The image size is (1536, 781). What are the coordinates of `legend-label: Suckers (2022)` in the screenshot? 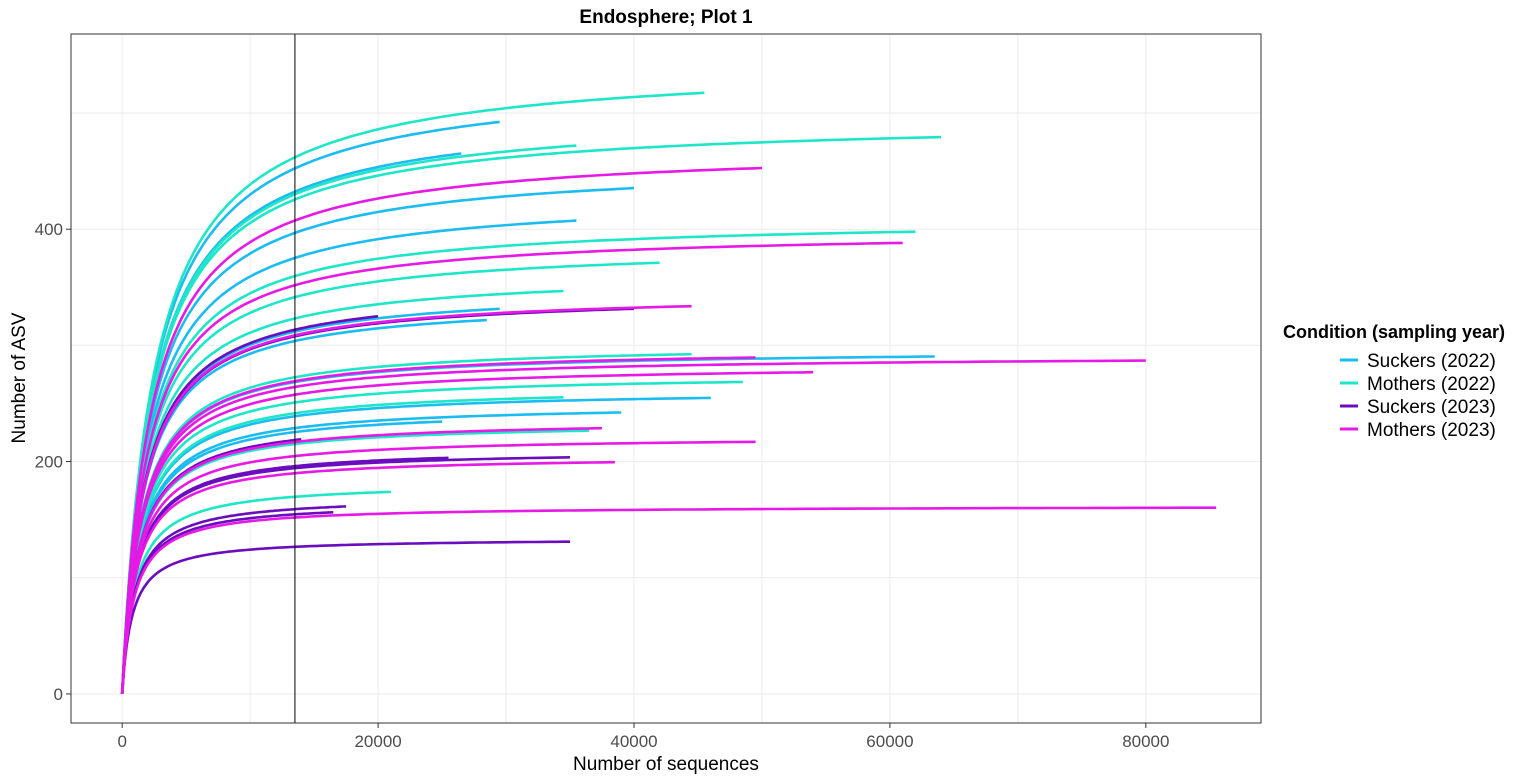 It's located at (1431, 361).